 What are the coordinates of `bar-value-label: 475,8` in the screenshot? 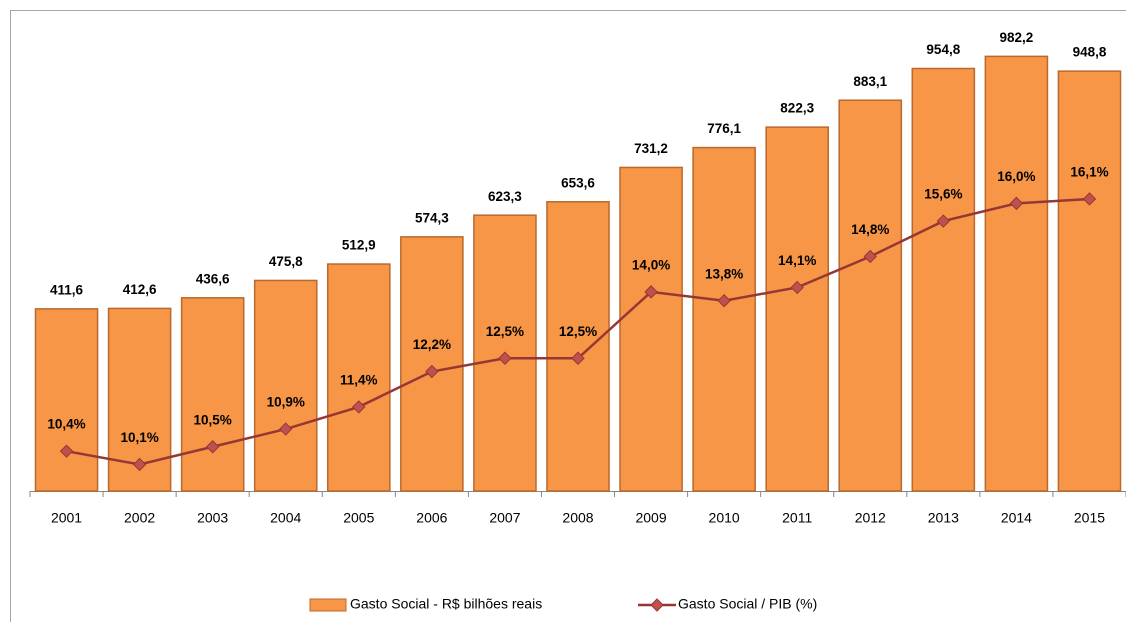 It's located at (286, 261).